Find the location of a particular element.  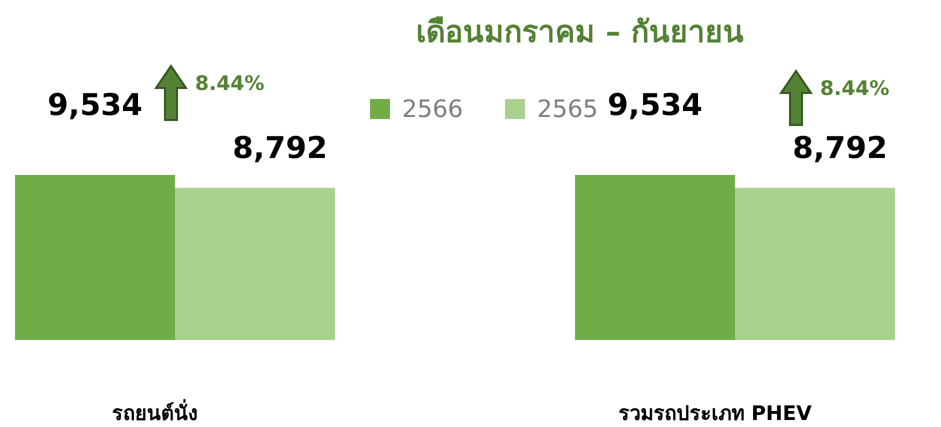

legend-label: 2566 is located at coordinates (433, 109).